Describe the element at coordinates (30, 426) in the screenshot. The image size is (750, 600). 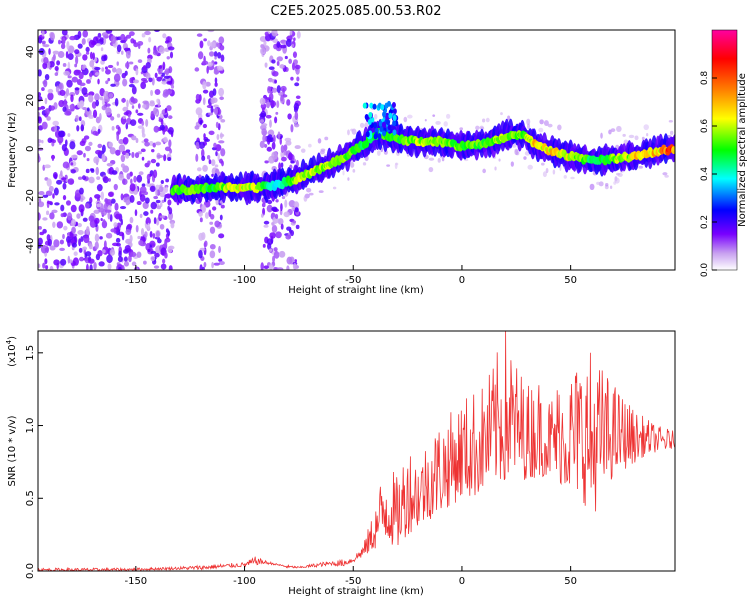
I see `y-tick-label: 1.0` at that location.